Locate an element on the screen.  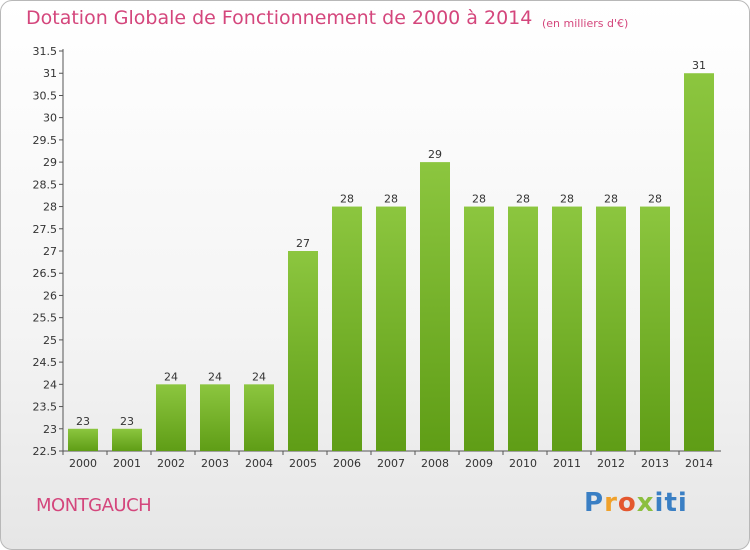
x-tick-label: 2013 is located at coordinates (655, 463).